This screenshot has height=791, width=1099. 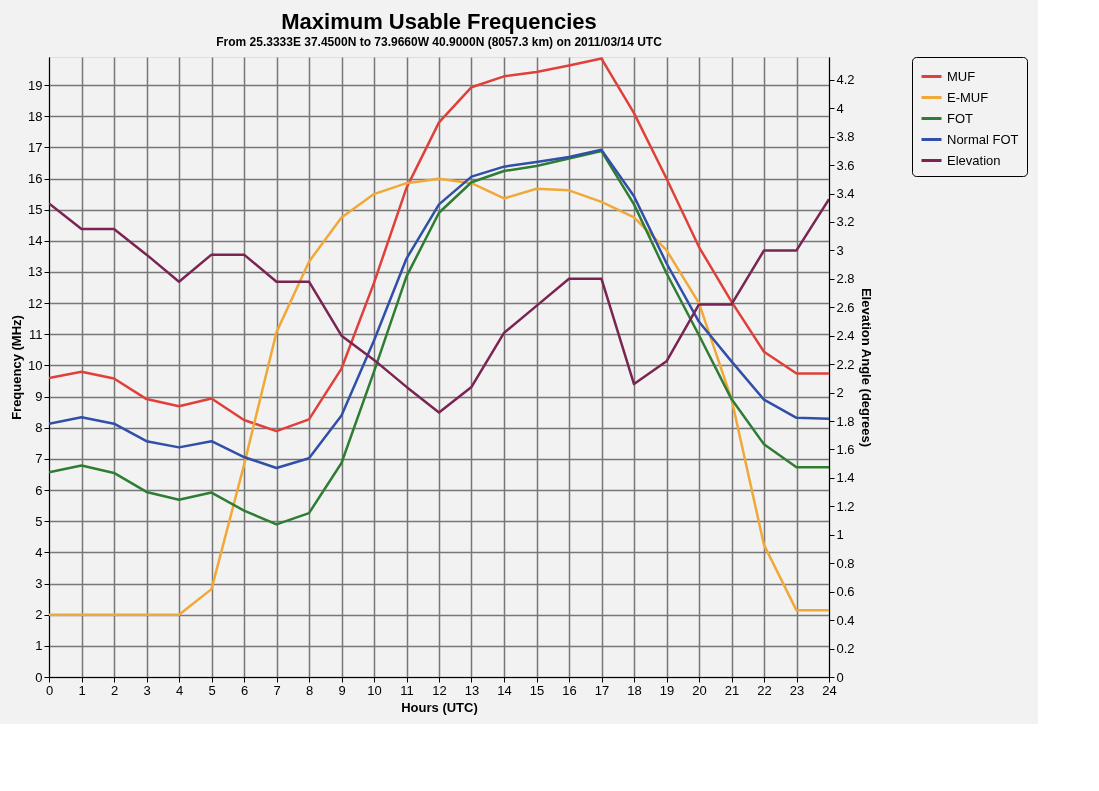 I want to click on y2-tick-label: 1, so click(x=840, y=535).